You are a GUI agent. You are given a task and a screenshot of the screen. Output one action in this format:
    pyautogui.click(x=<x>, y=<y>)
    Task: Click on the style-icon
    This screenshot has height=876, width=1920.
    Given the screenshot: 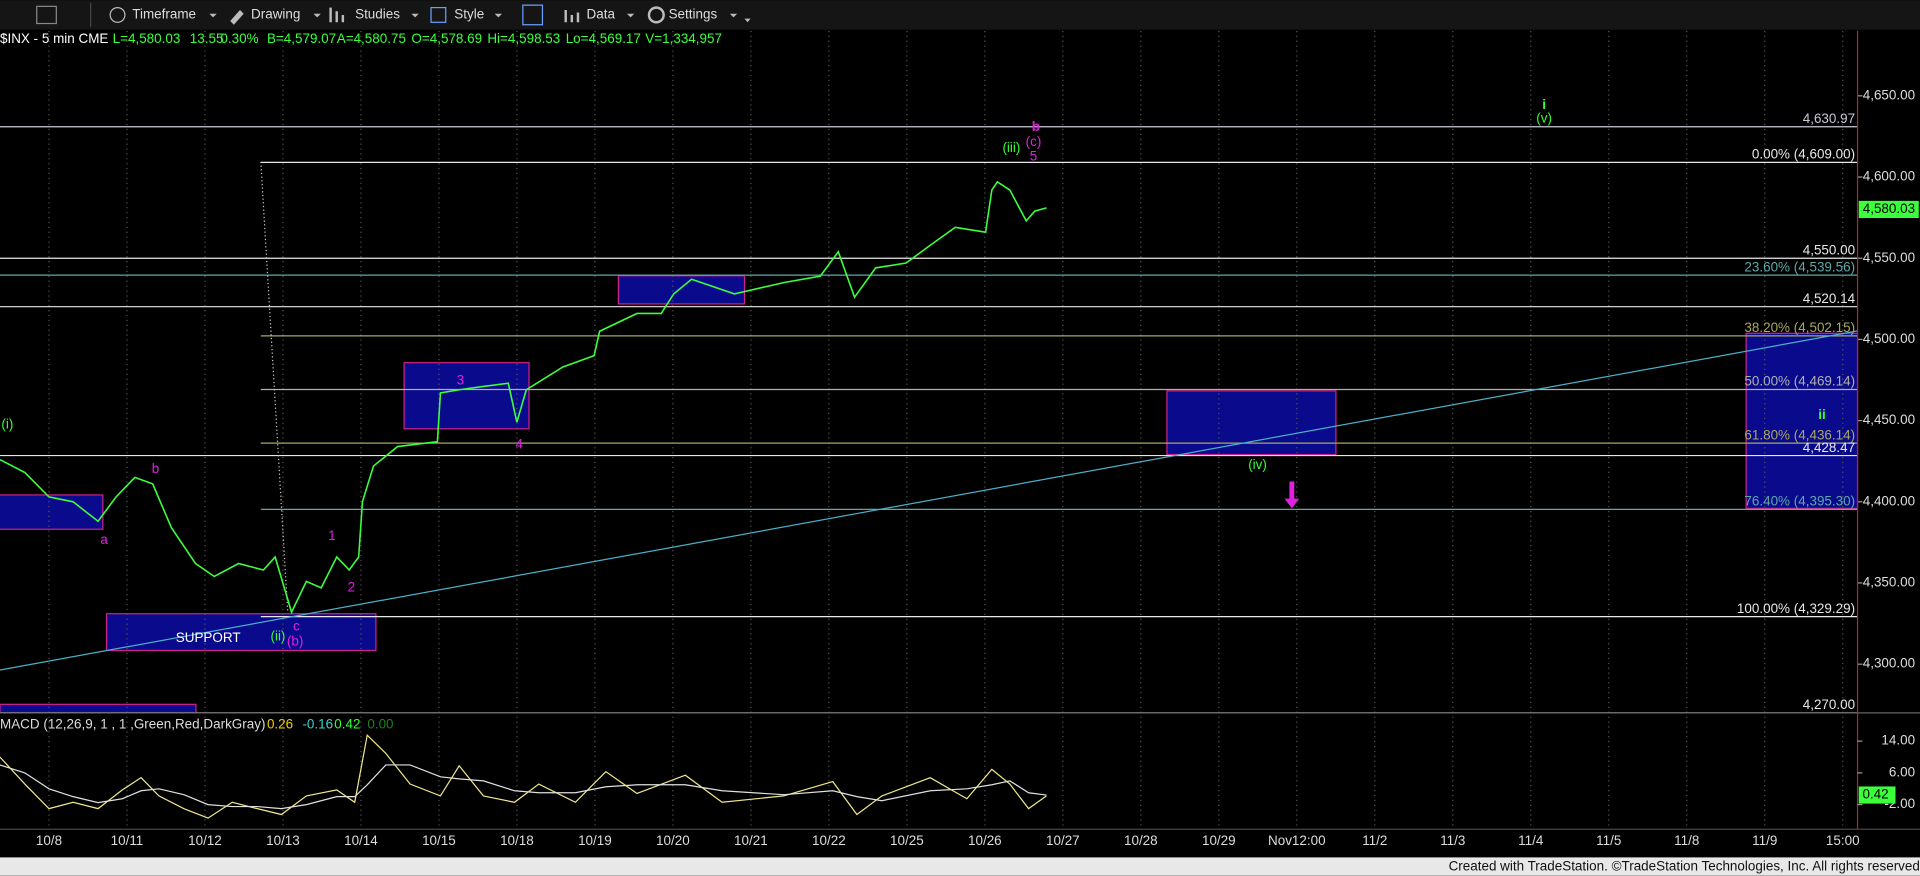 What is the action you would take?
    pyautogui.click(x=438, y=14)
    